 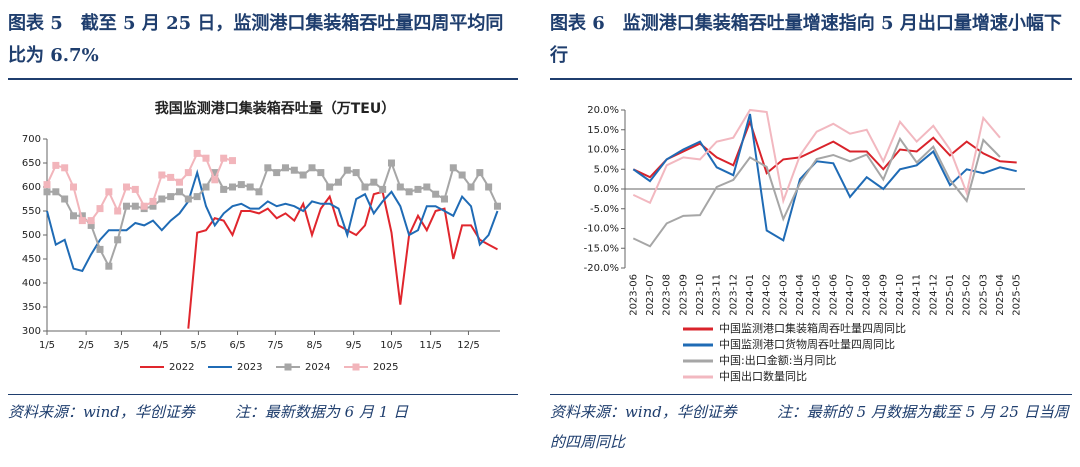 What do you see at coordinates (603, 130) in the screenshot?
I see `y-tick-label: 15.0%` at bounding box center [603, 130].